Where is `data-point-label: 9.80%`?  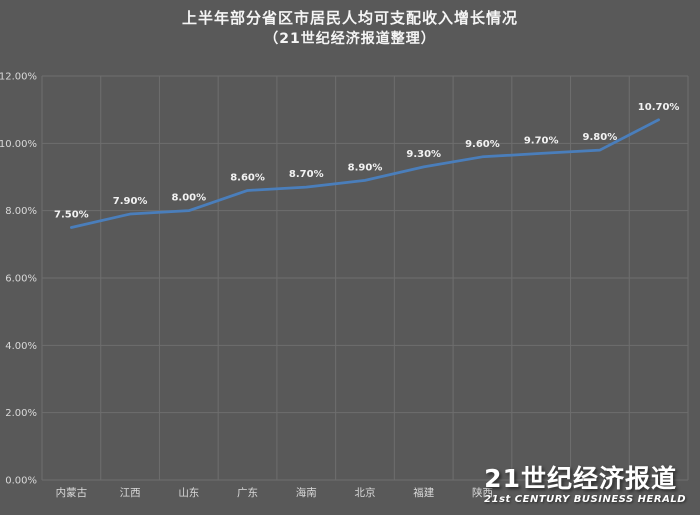
data-point-label: 9.80% is located at coordinates (600, 137).